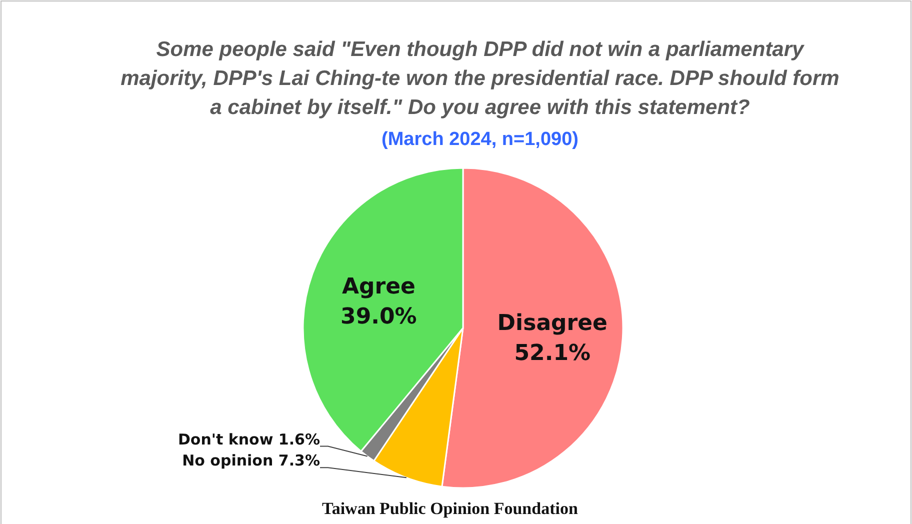 This screenshot has height=524, width=912. Describe the element at coordinates (552, 323) in the screenshot. I see `slice-label: Disagree` at that location.